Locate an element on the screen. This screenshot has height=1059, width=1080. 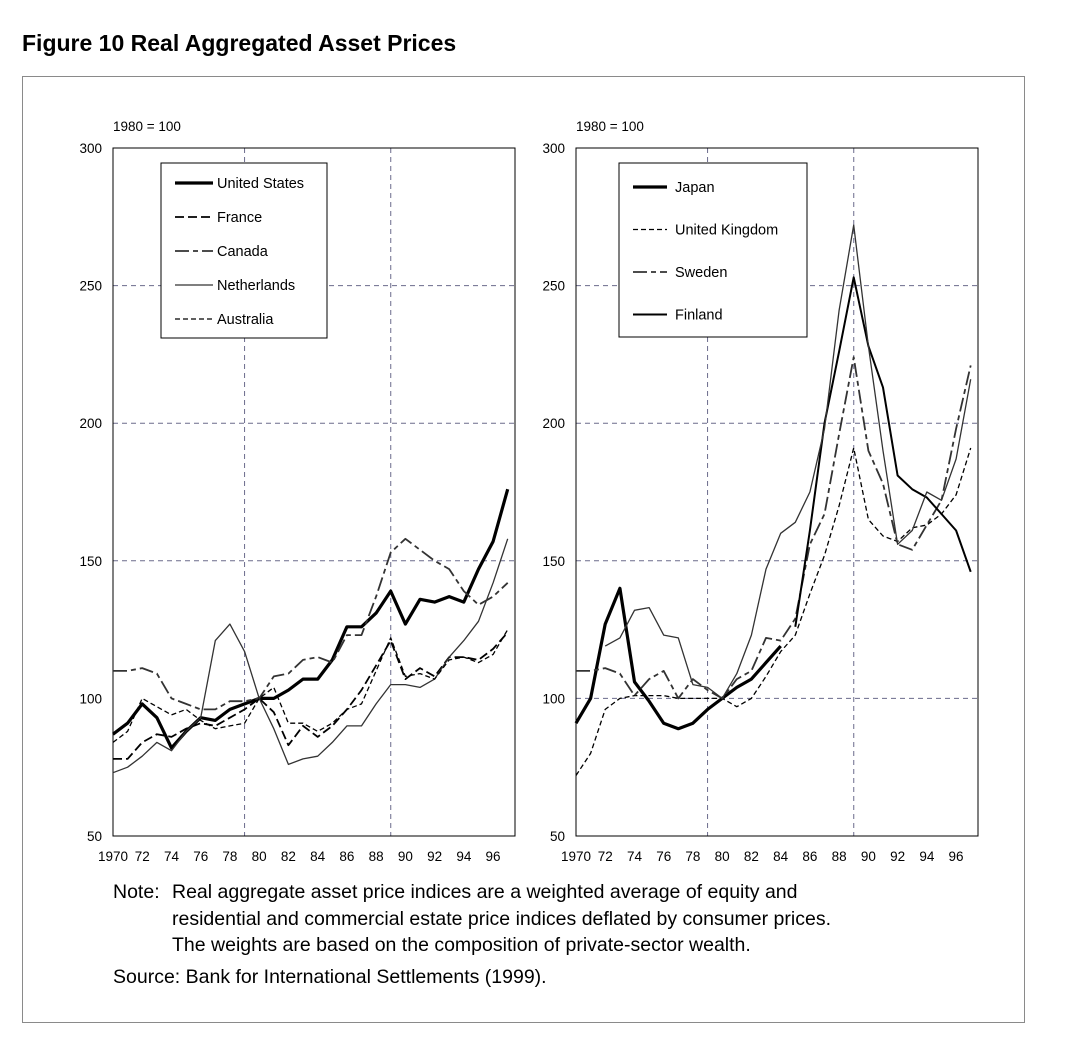
legend-label-united-kingdom: United Kingdom is located at coordinates (726, 231).